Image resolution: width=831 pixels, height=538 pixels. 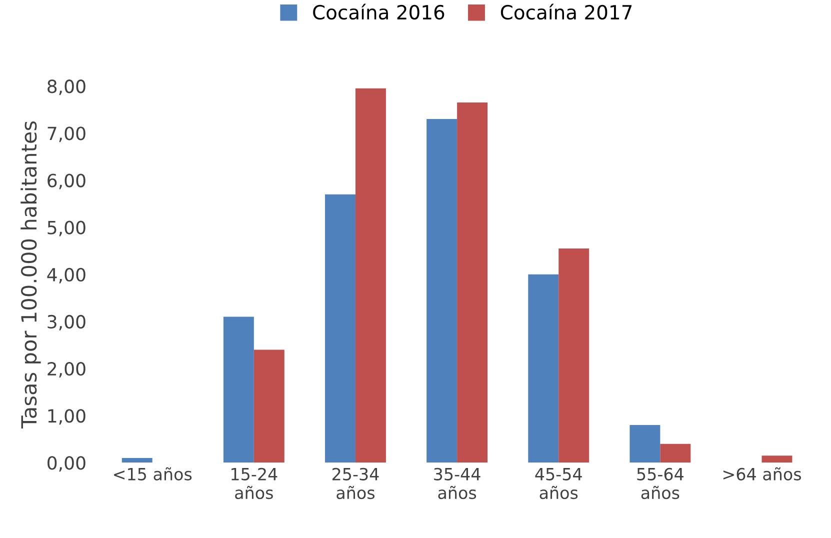 I want to click on y-tick-label: 5,00, so click(x=67, y=228).